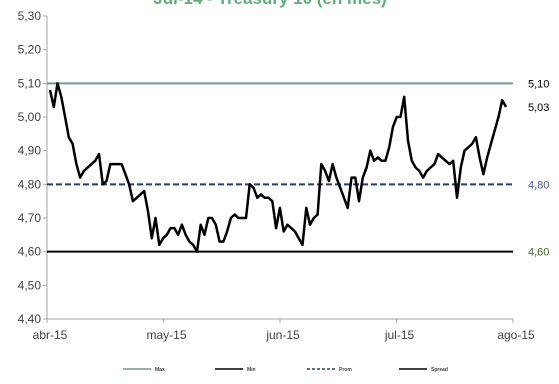 This screenshot has height=384, width=559. What do you see at coordinates (30, 218) in the screenshot?
I see `y-tick-label: 4,70` at bounding box center [30, 218].